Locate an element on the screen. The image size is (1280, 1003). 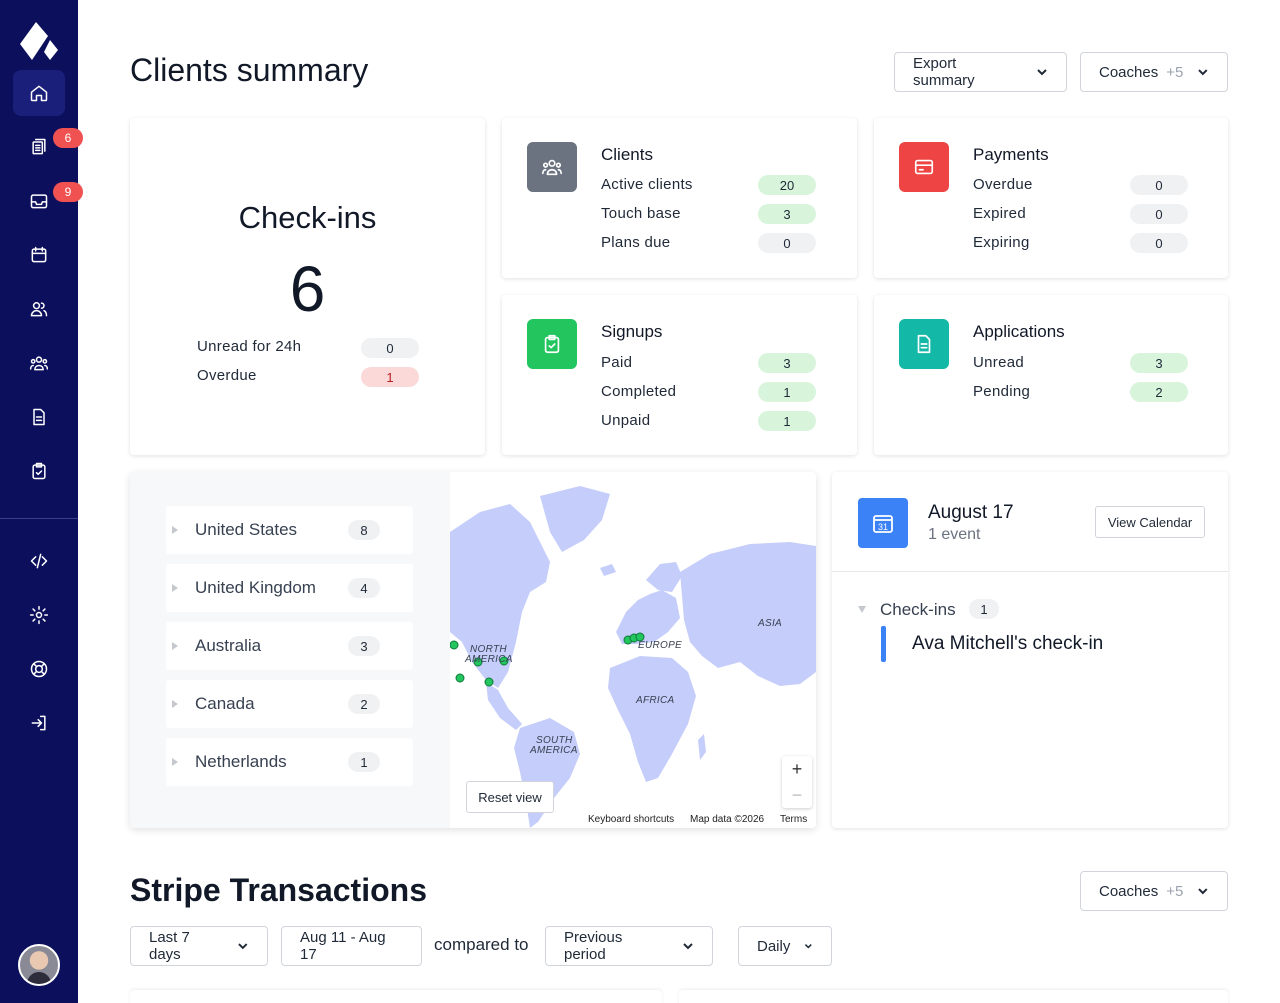
clients-active-label: Active clients is located at coordinates (647, 184).